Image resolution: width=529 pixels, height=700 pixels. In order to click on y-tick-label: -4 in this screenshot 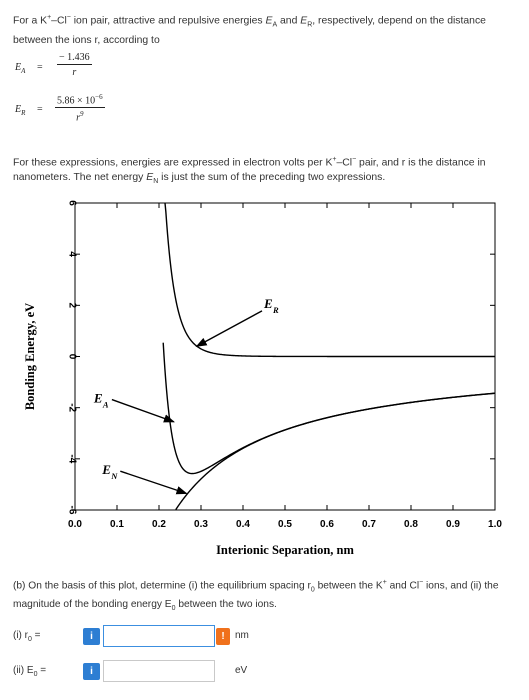, I will do `click(71, 458)`.